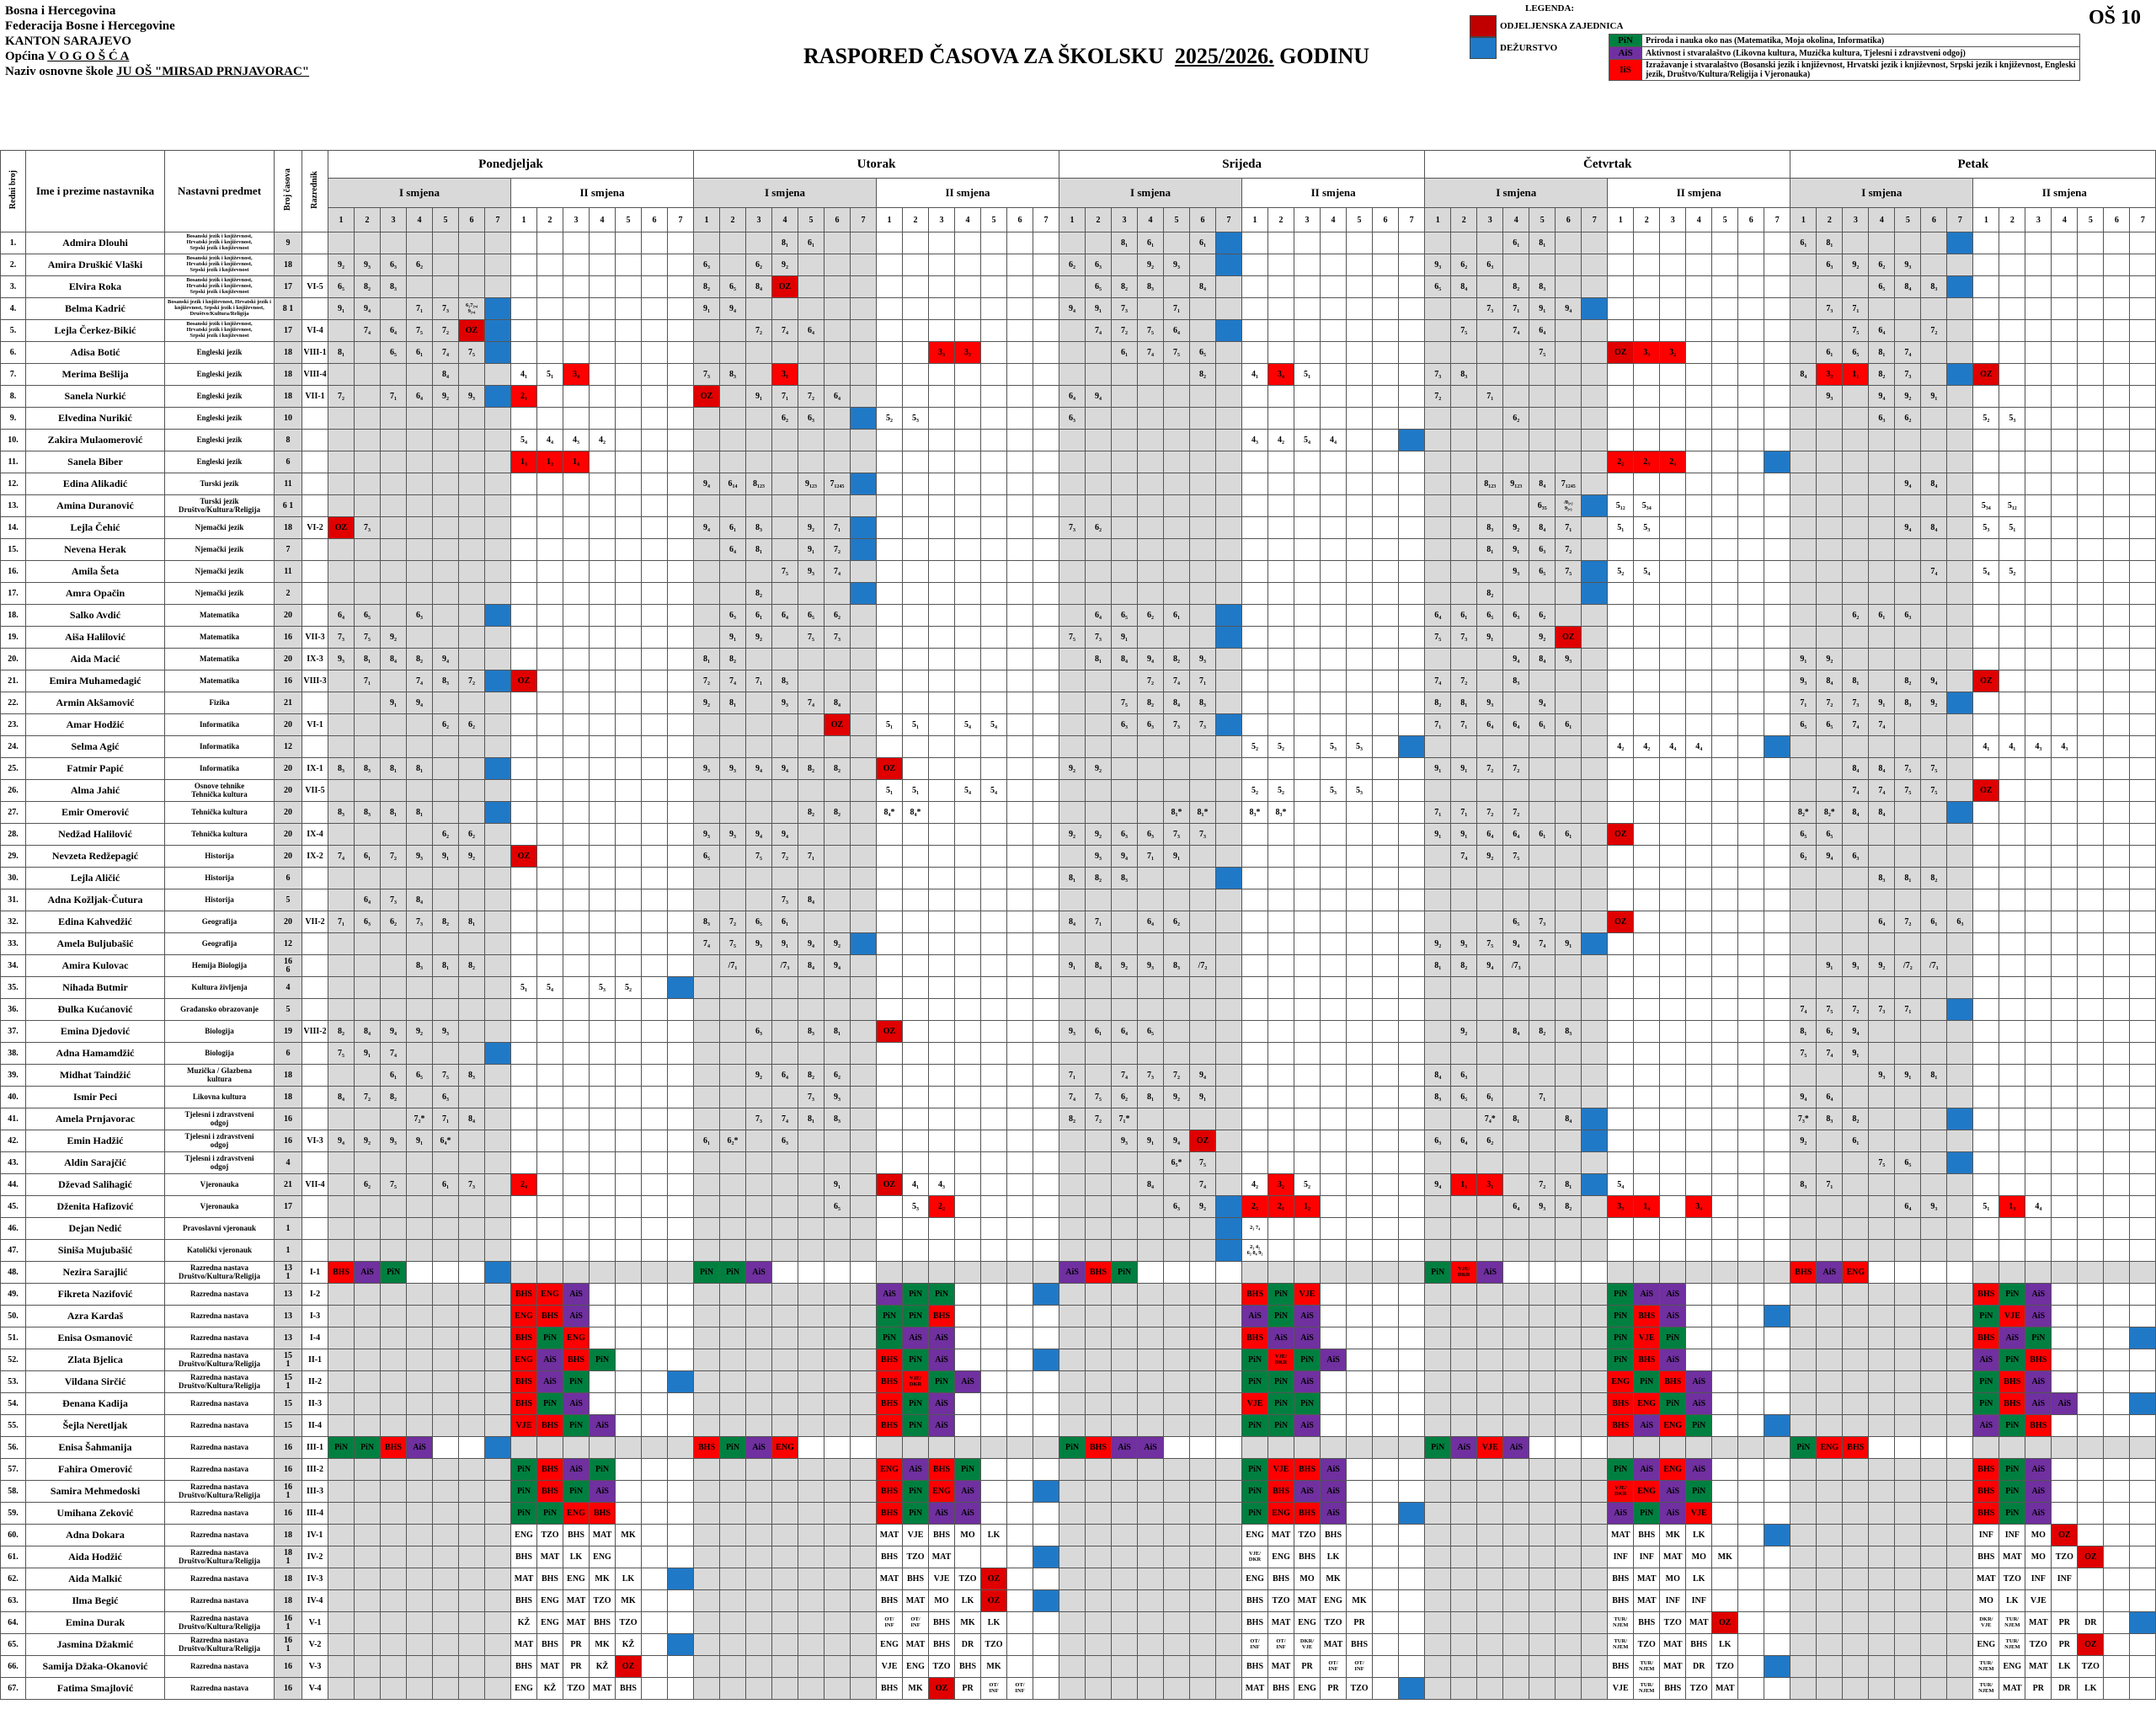 Image resolution: width=2156 pixels, height=1720 pixels. What do you see at coordinates (95, 637) in the screenshot?
I see `teacher-name: Aiša Halilović` at bounding box center [95, 637].